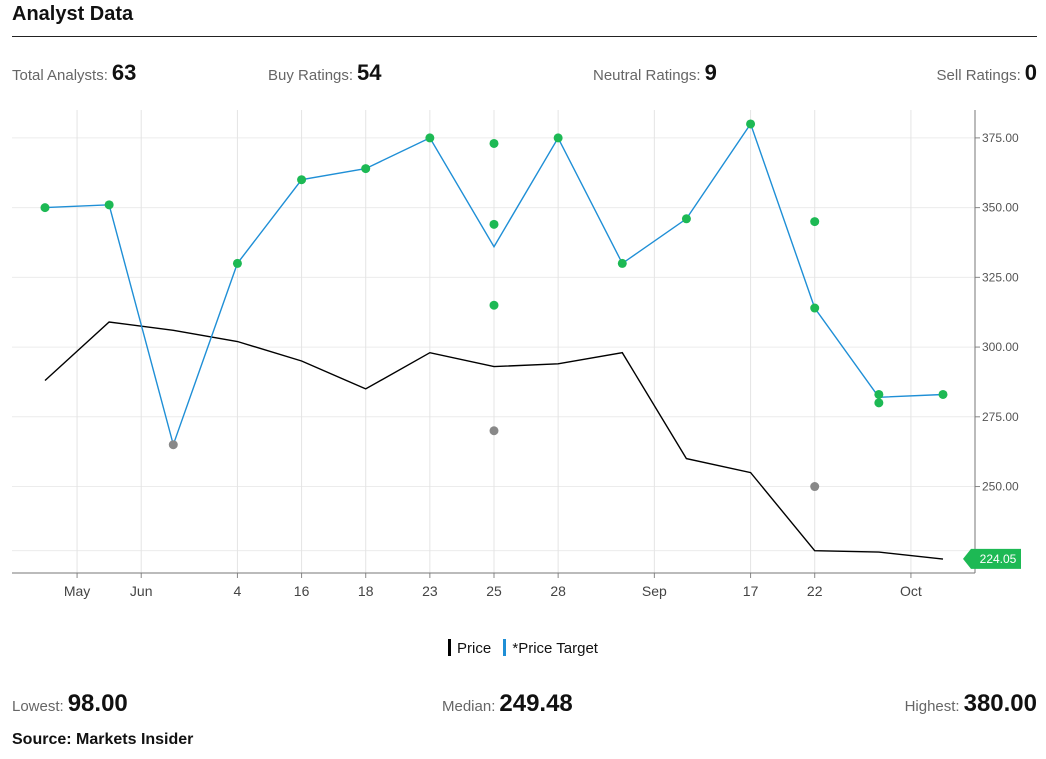 Image resolution: width=1046 pixels, height=759 pixels. Describe the element at coordinates (1000, 487) in the screenshot. I see `y-tick-label: 250.00` at that location.